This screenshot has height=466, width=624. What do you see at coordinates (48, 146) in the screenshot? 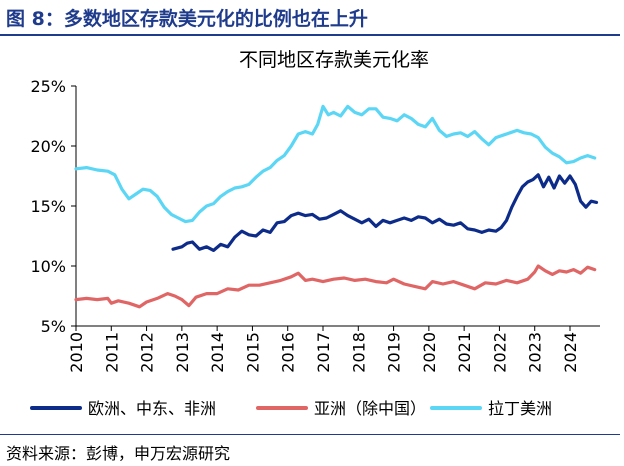
I see `y-tick-label: 20%` at bounding box center [48, 146].